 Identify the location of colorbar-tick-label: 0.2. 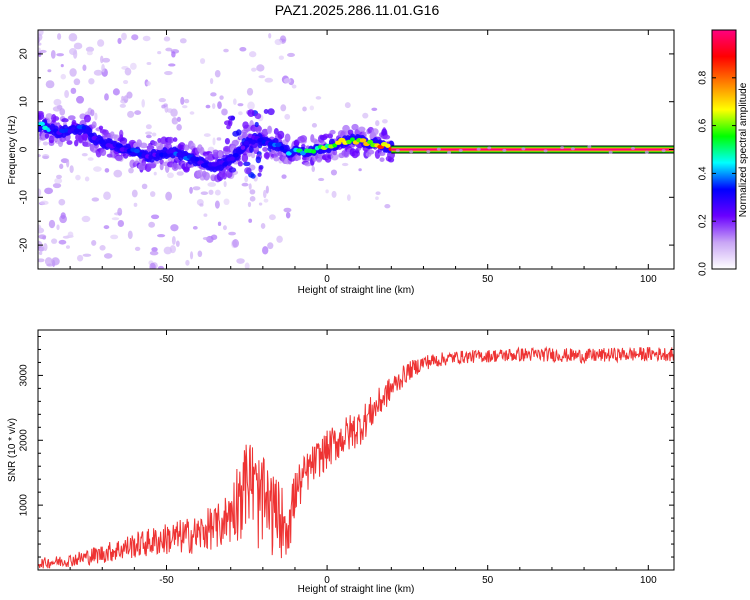
(703, 221).